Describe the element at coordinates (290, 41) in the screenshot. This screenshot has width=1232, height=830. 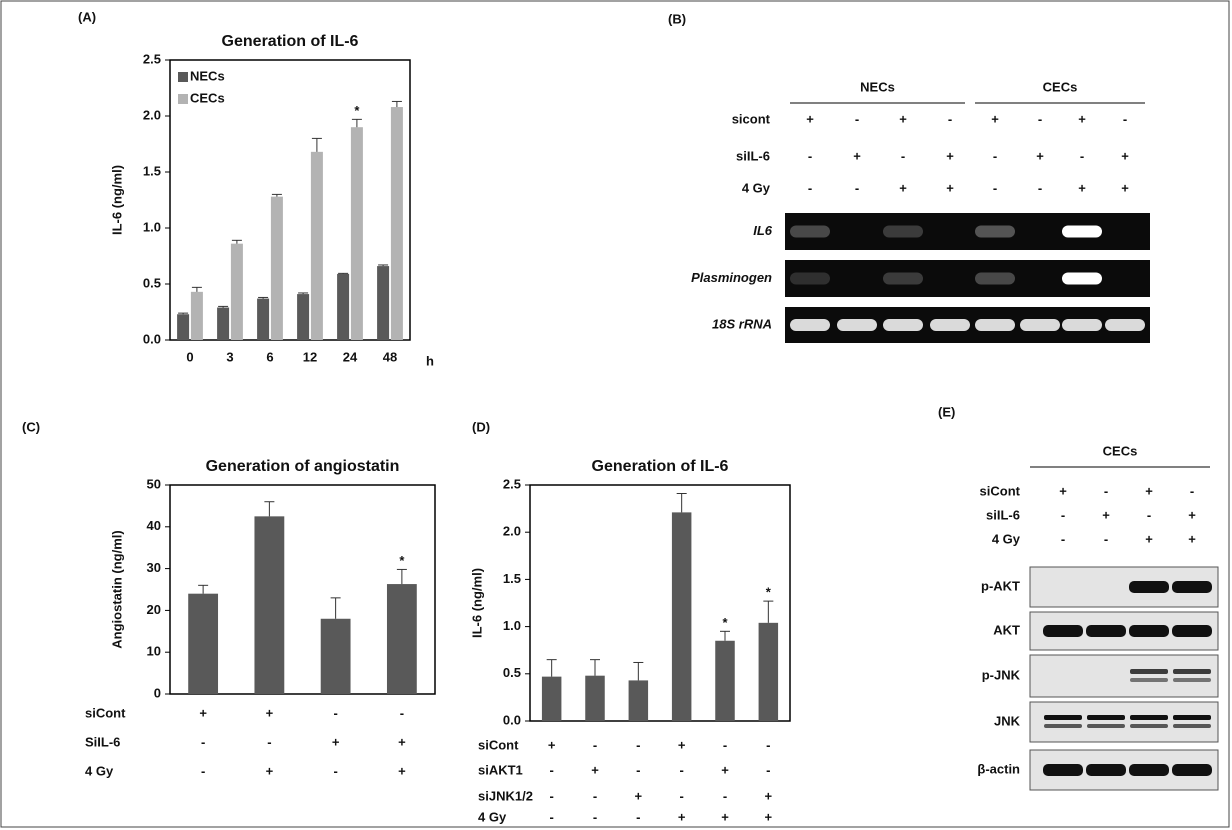
I see `chart-title: Generation of IL-6` at that location.